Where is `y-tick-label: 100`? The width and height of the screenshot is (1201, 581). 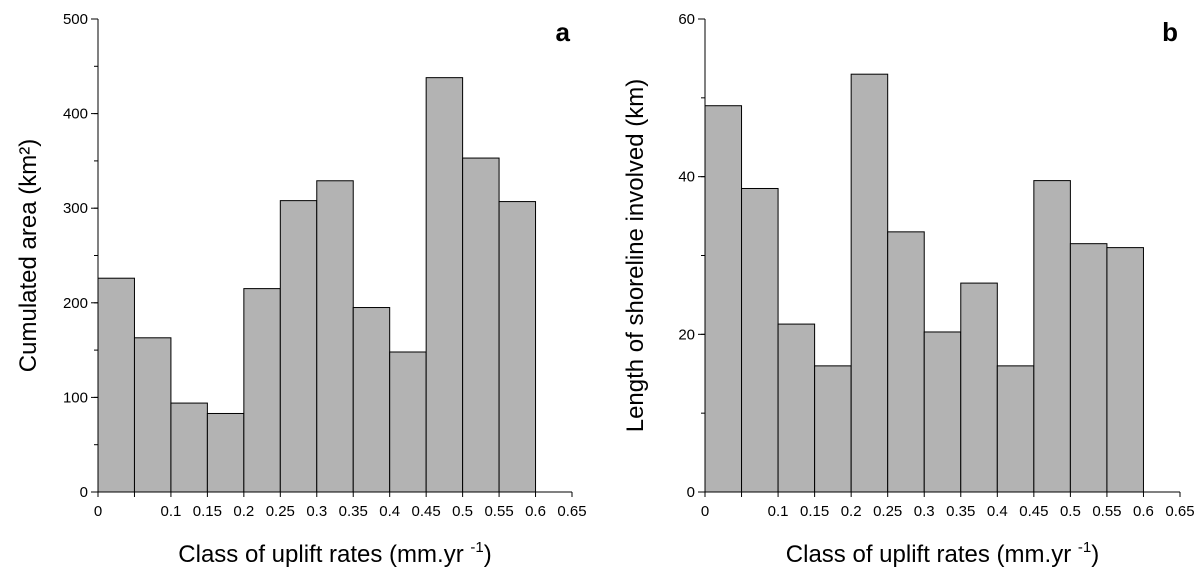 y-tick-label: 100 is located at coordinates (75, 397).